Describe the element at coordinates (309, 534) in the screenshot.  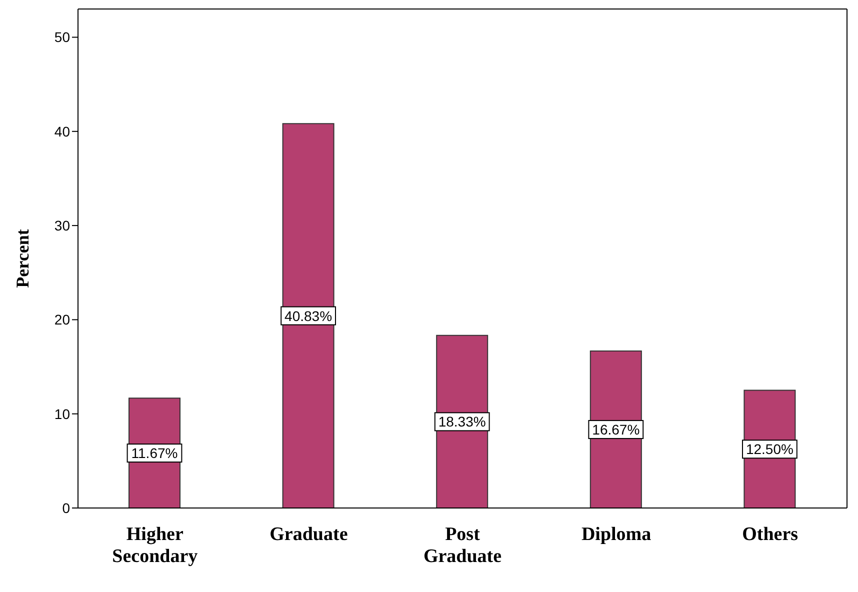
I see `x-tick-label: Graduate` at that location.